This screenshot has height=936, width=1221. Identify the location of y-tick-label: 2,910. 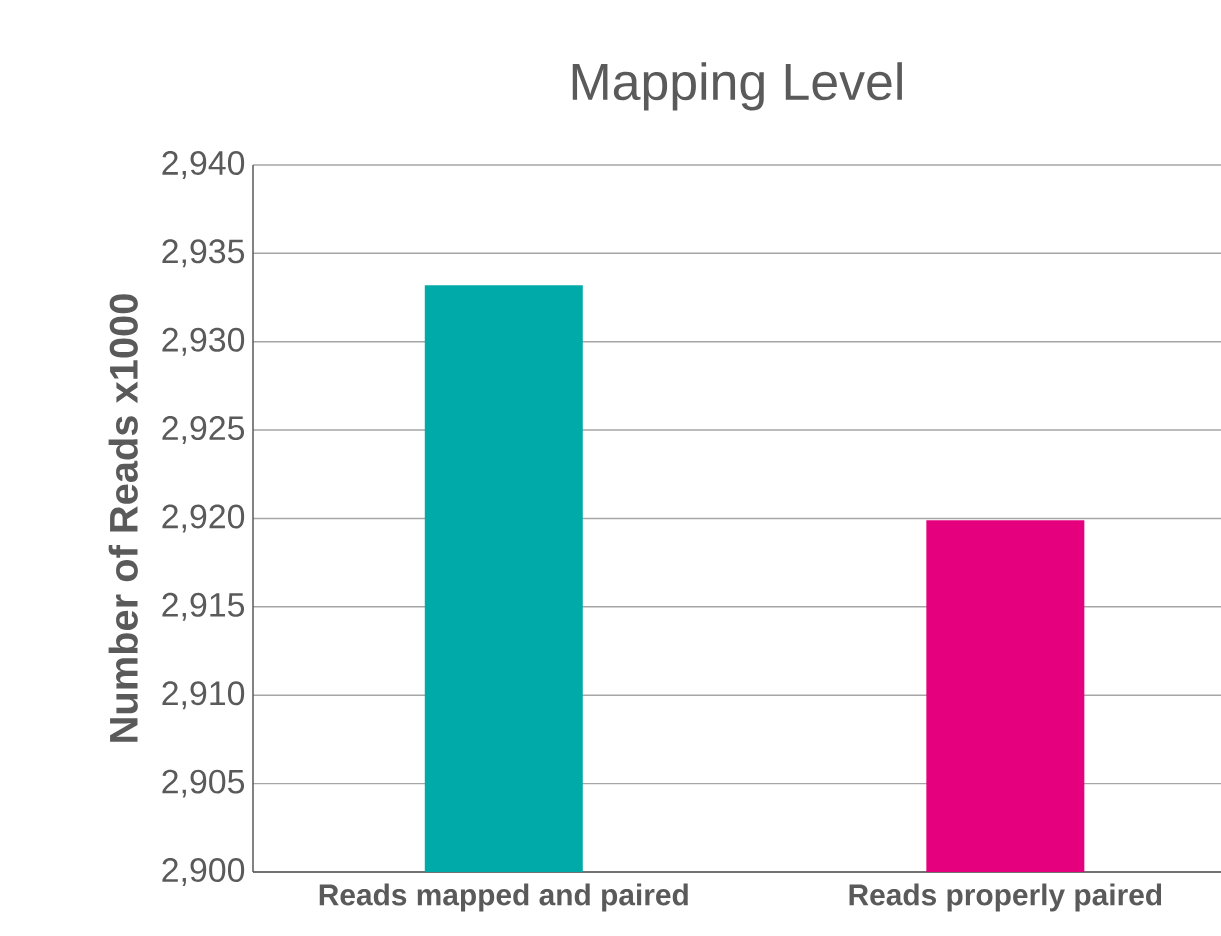
(203, 695).